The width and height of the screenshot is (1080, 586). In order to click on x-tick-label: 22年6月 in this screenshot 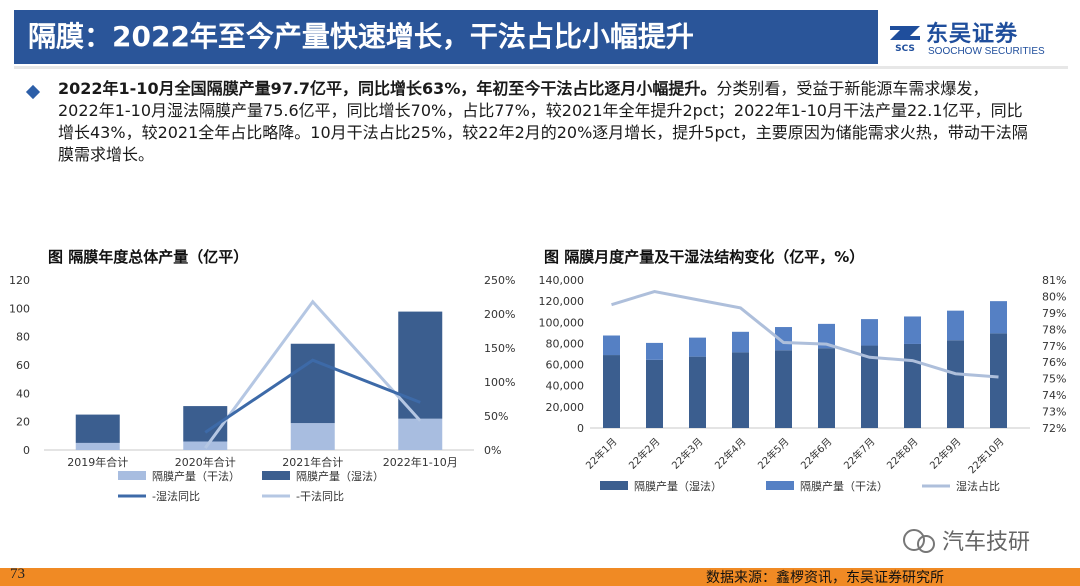, I will do `click(816, 453)`.